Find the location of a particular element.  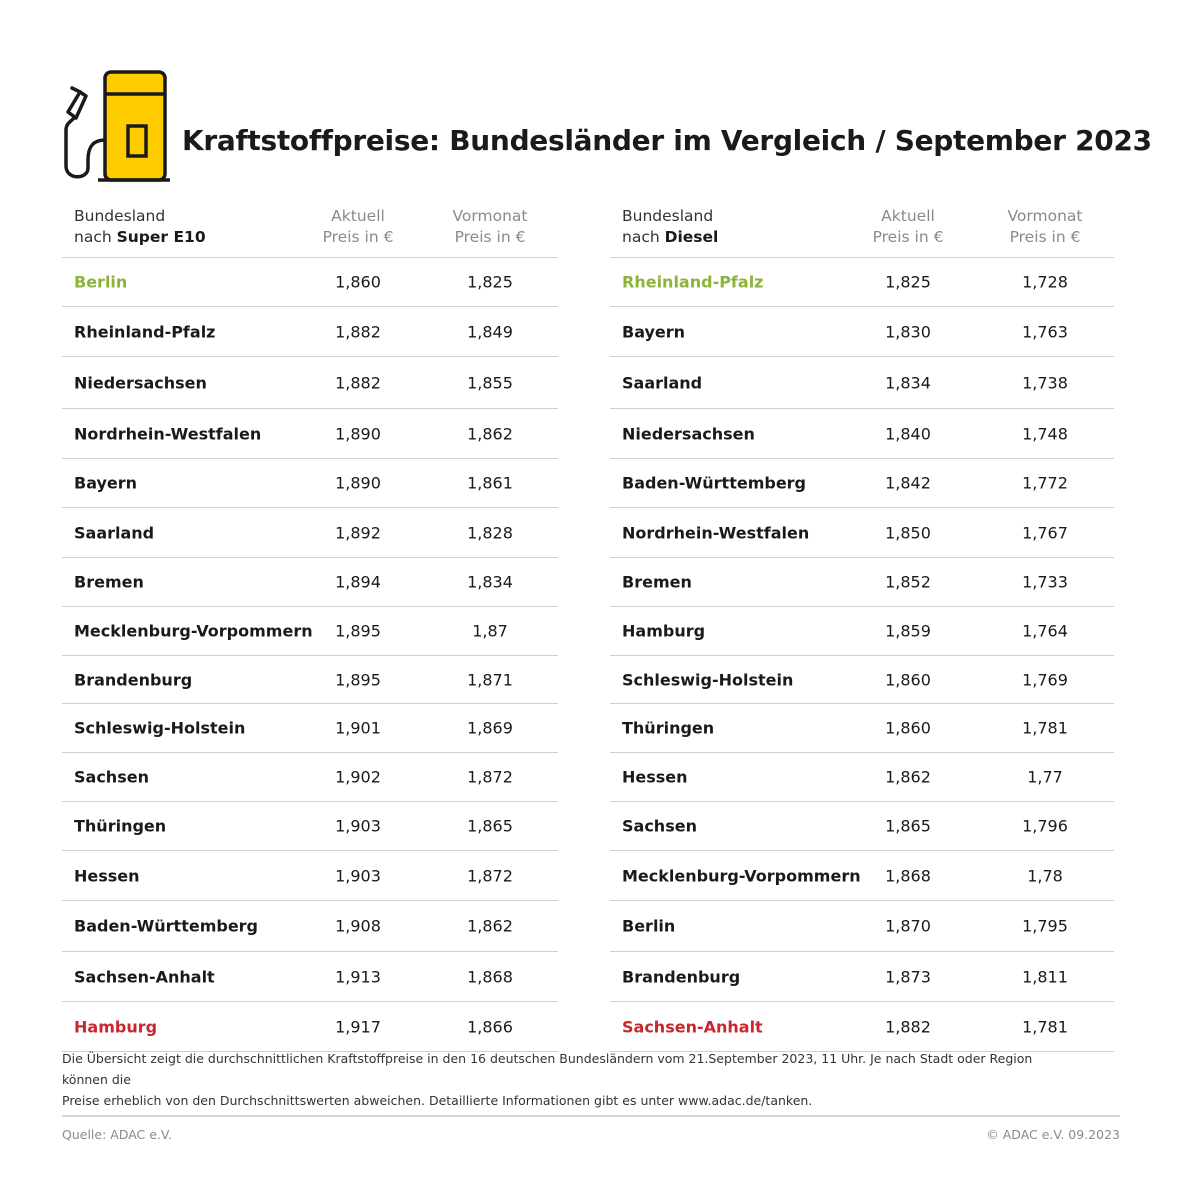

previous-price: 1,871 is located at coordinates (490, 679).